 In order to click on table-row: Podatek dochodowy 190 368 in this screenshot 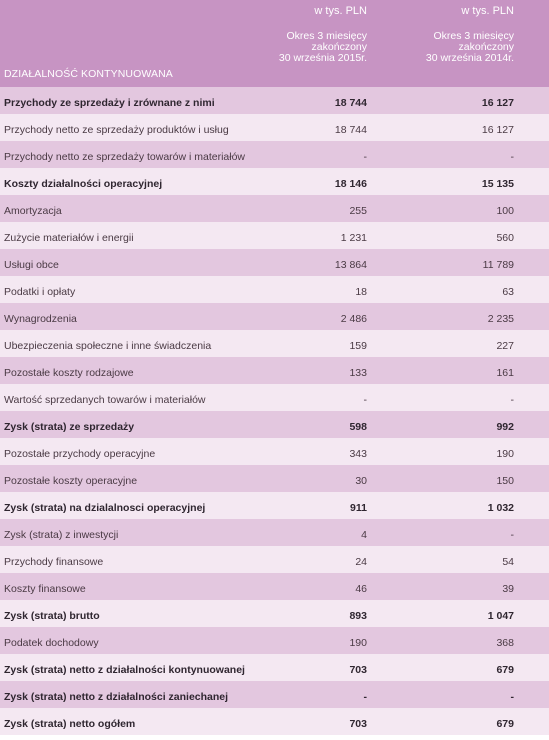, I will do `click(274, 640)`.